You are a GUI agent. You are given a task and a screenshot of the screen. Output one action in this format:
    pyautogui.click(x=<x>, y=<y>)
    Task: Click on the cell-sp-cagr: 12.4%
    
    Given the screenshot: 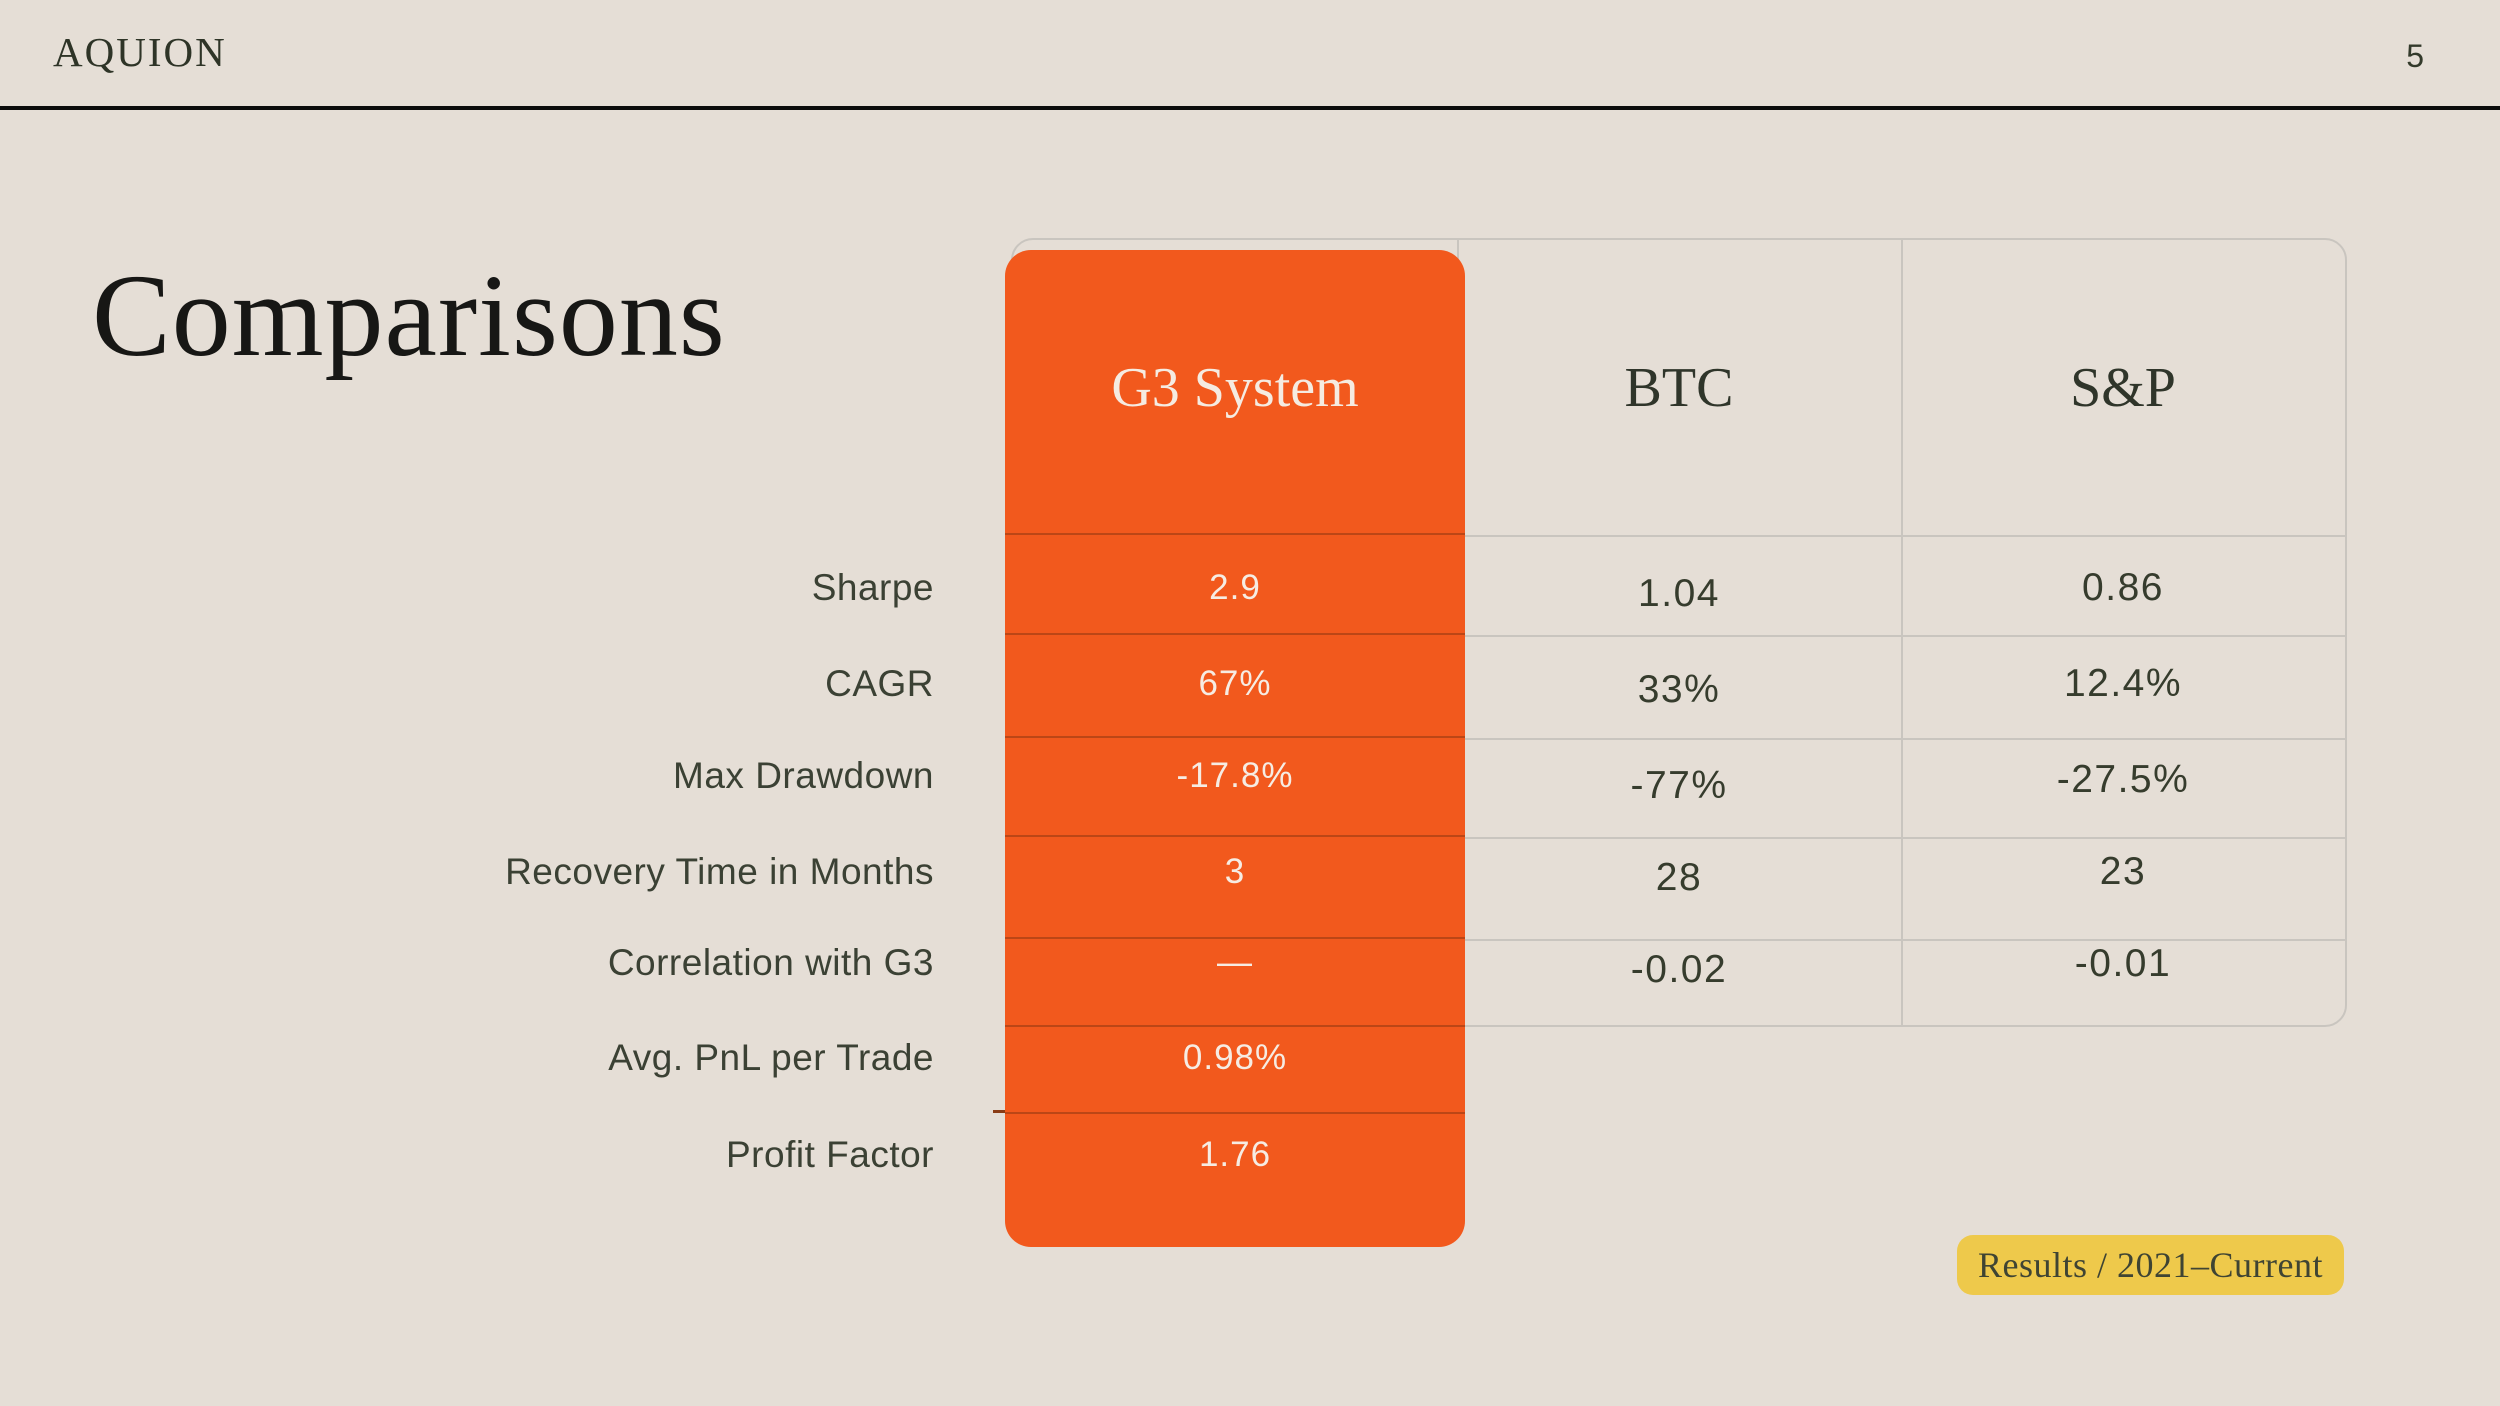 What is the action you would take?
    pyautogui.click(x=2123, y=683)
    